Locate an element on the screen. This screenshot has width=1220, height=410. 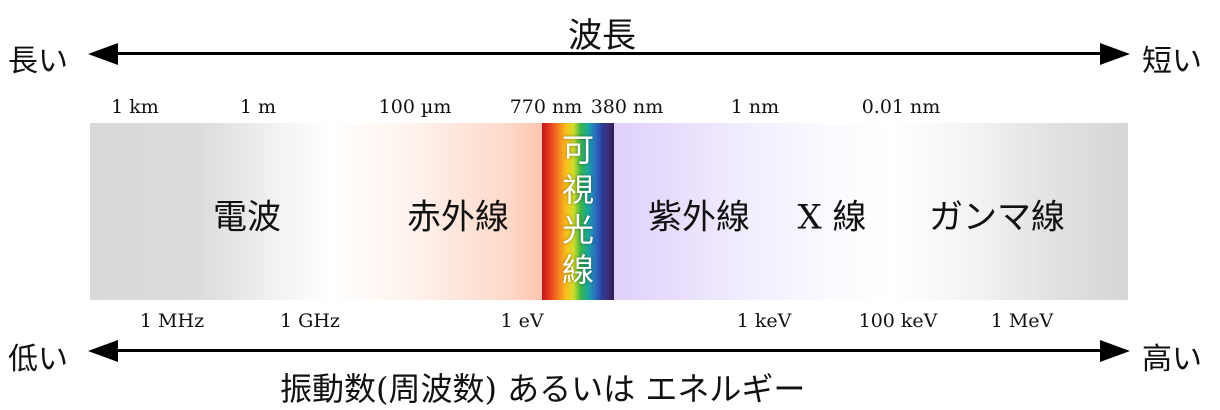
low-label: 低い is located at coordinates (38, 359).